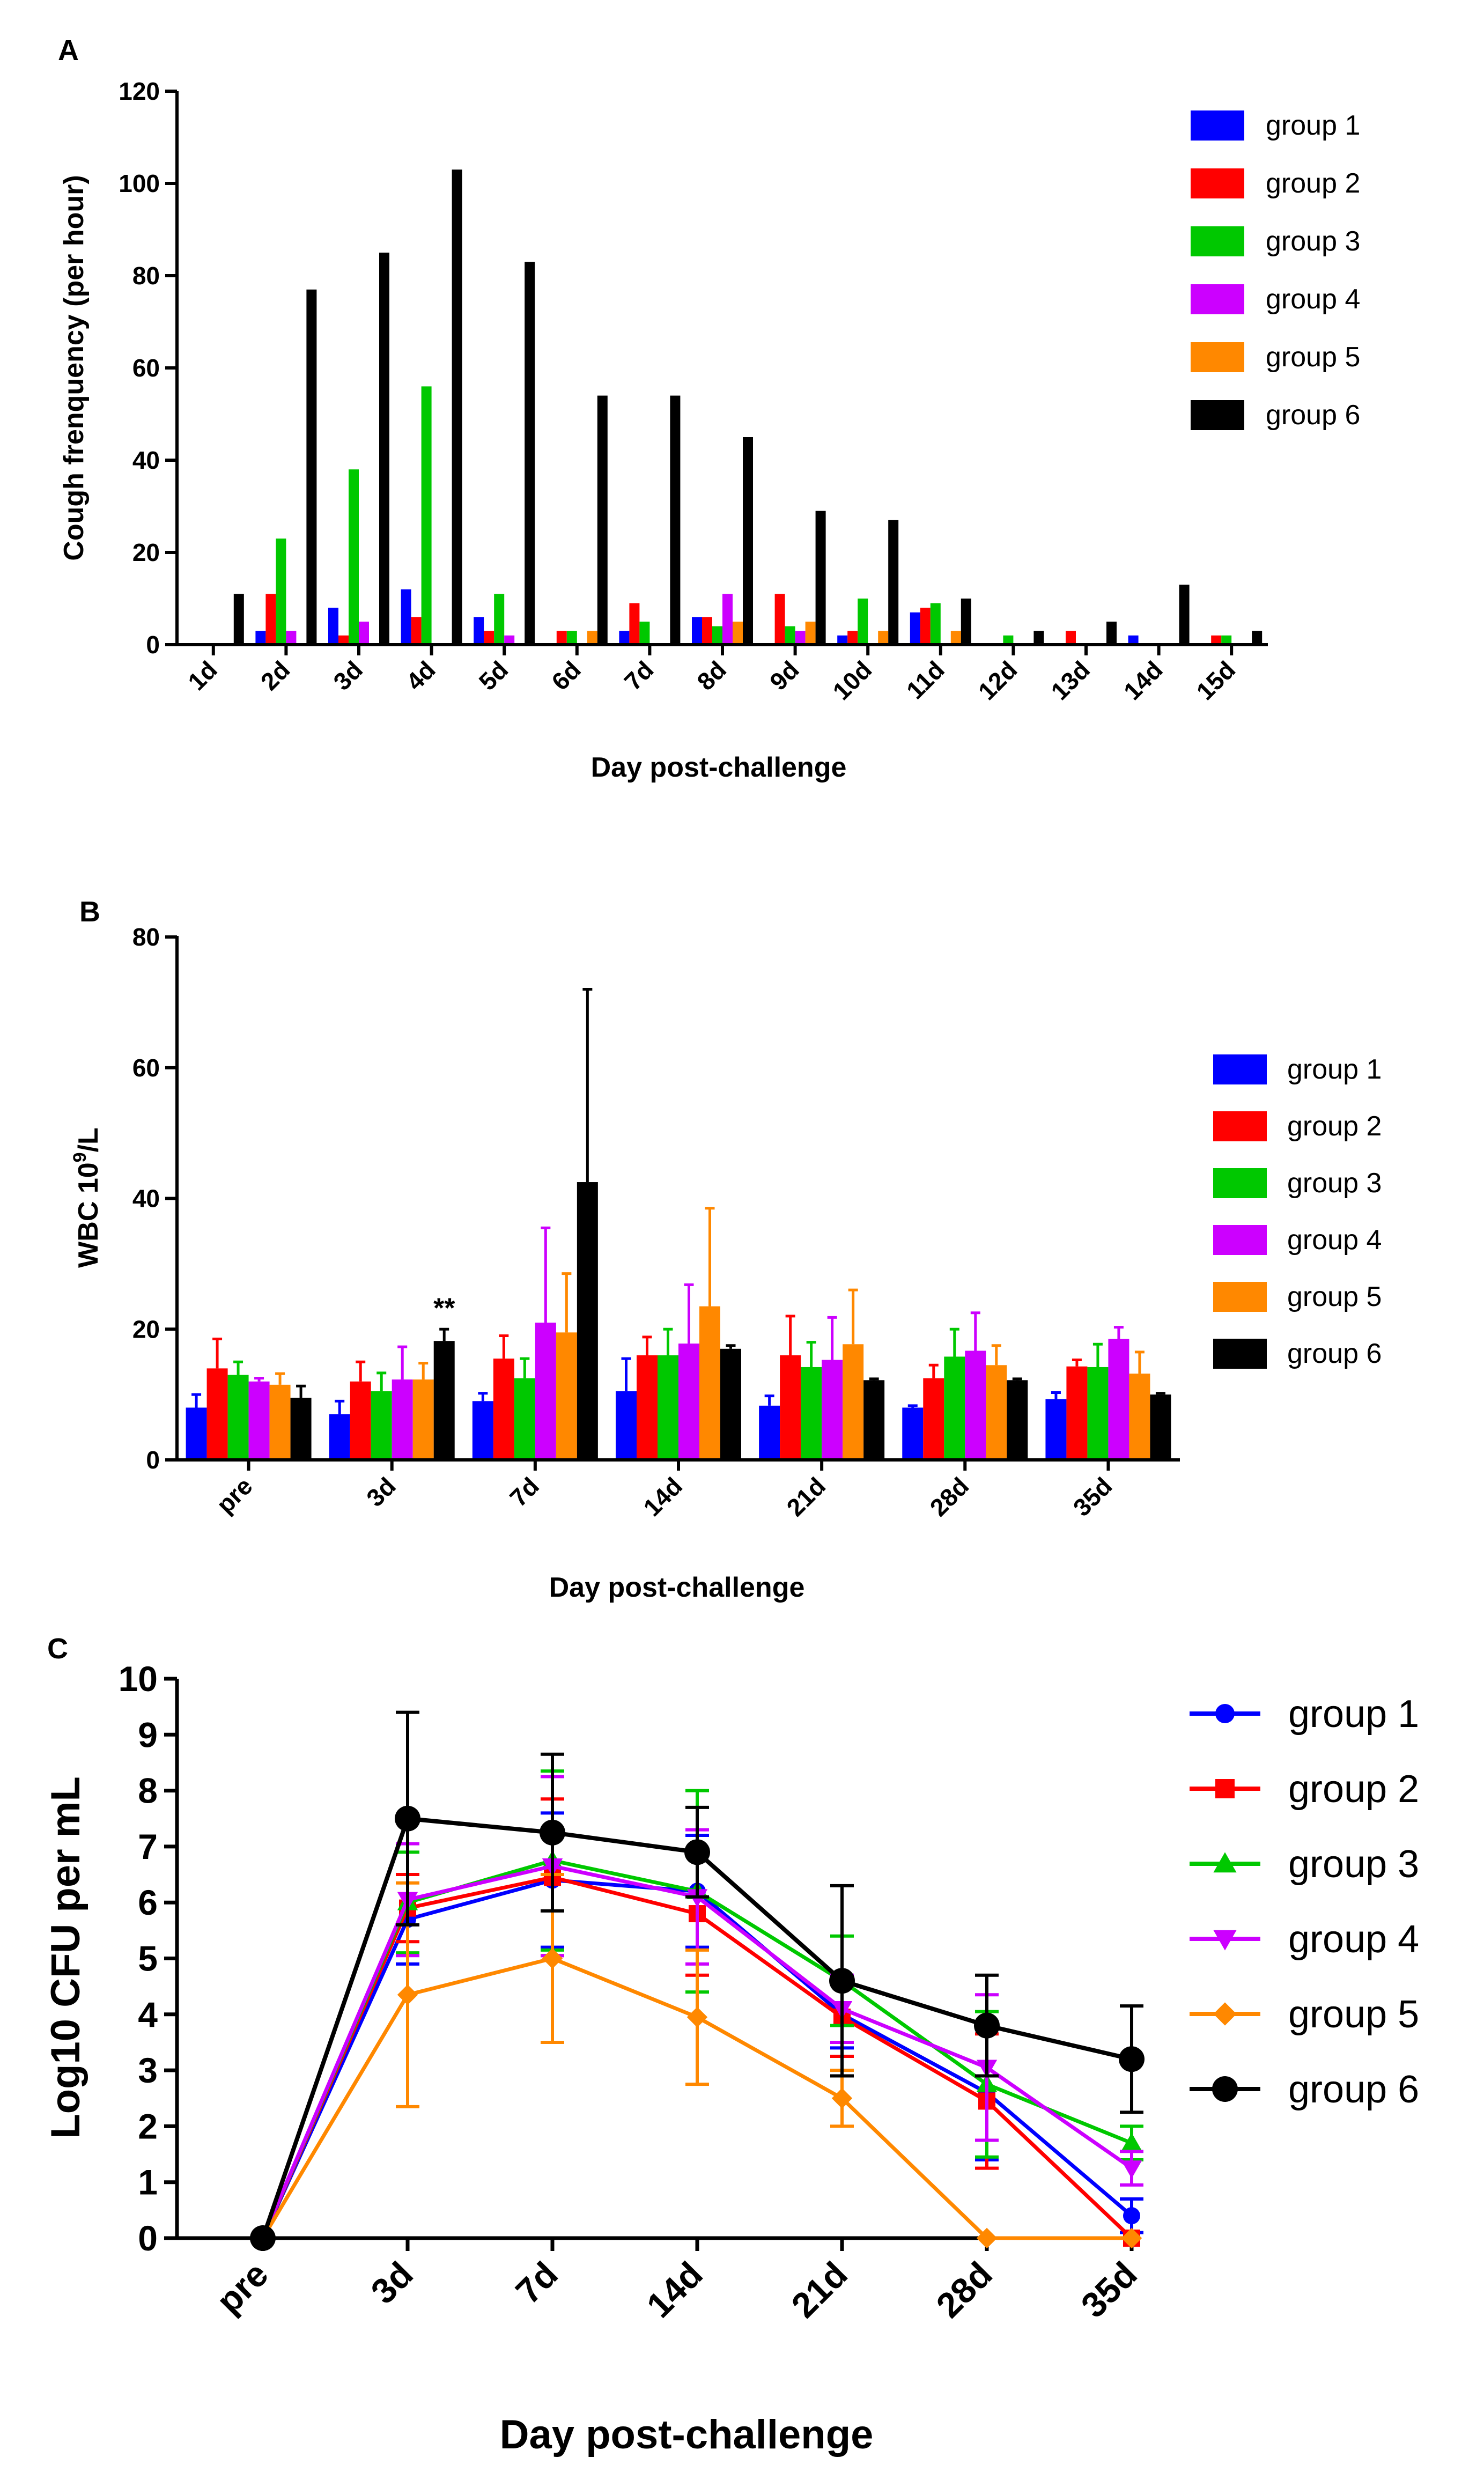 The height and width of the screenshot is (2465, 1484). What do you see at coordinates (1184, 615) in the screenshot?
I see `panel-a-bar-group-6-14d` at bounding box center [1184, 615].